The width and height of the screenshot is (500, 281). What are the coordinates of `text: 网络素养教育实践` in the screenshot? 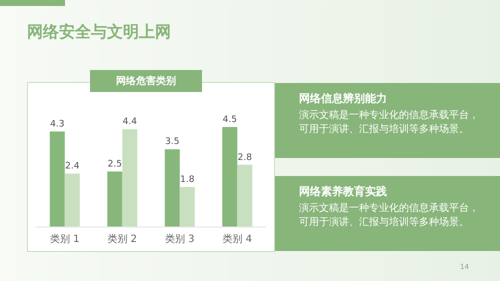 It's located at (343, 191).